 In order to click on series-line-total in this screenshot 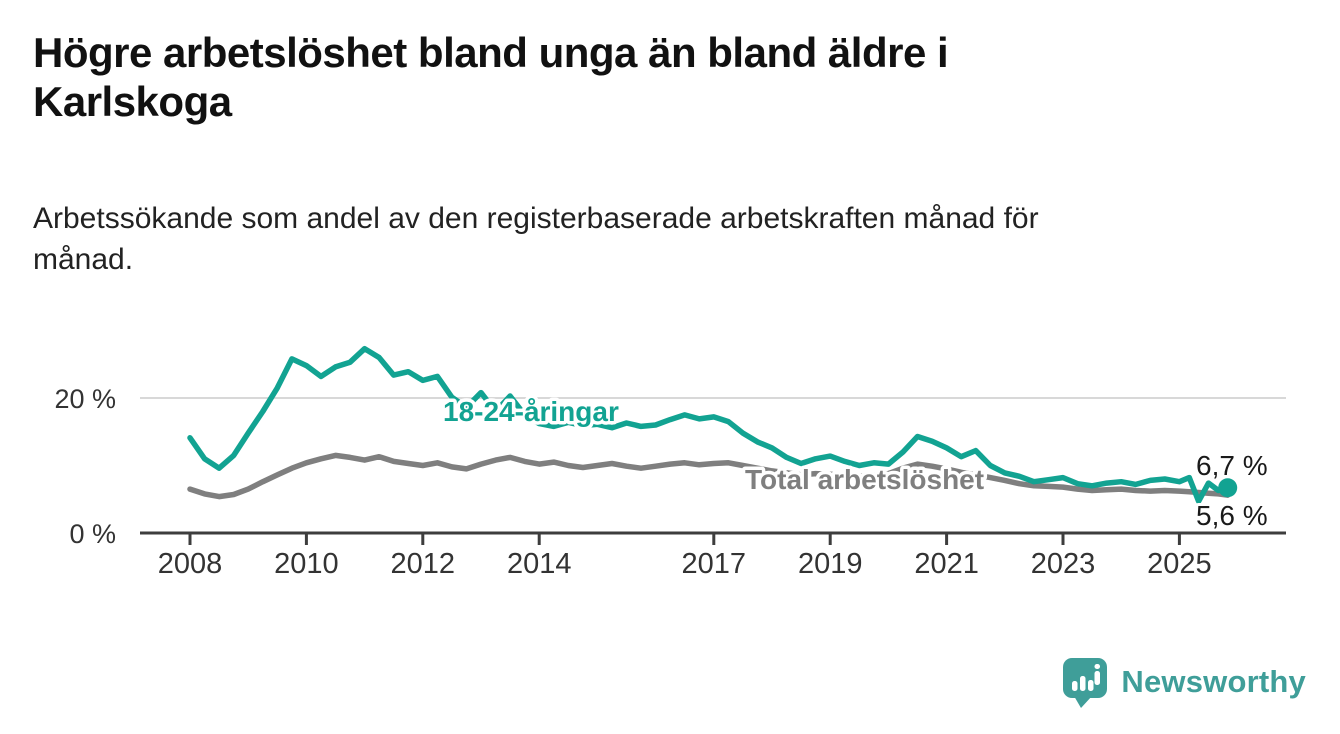, I will do `click(709, 476)`.